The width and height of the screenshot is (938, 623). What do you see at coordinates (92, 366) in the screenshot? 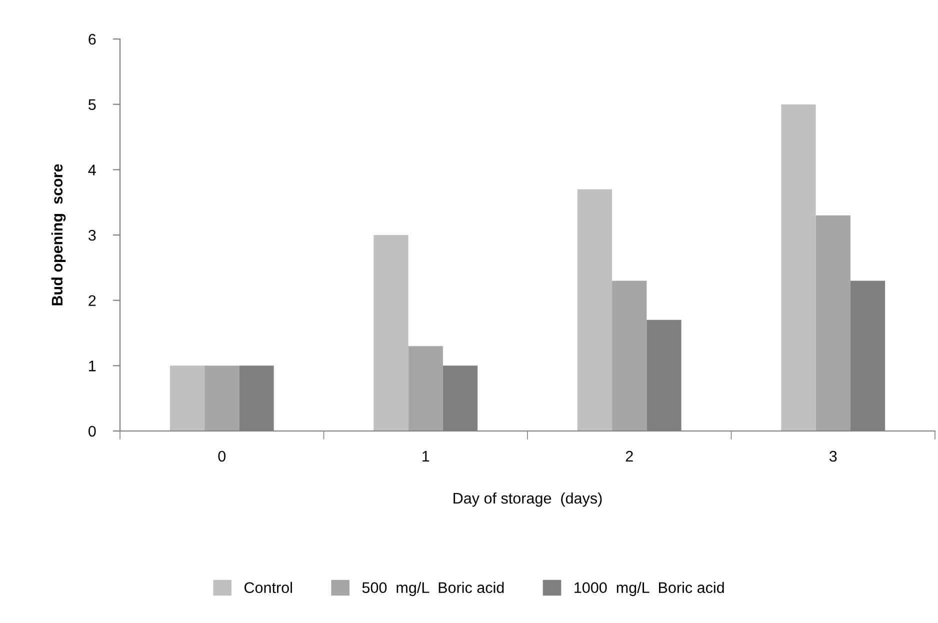
I see `y-tick-label: 1` at bounding box center [92, 366].